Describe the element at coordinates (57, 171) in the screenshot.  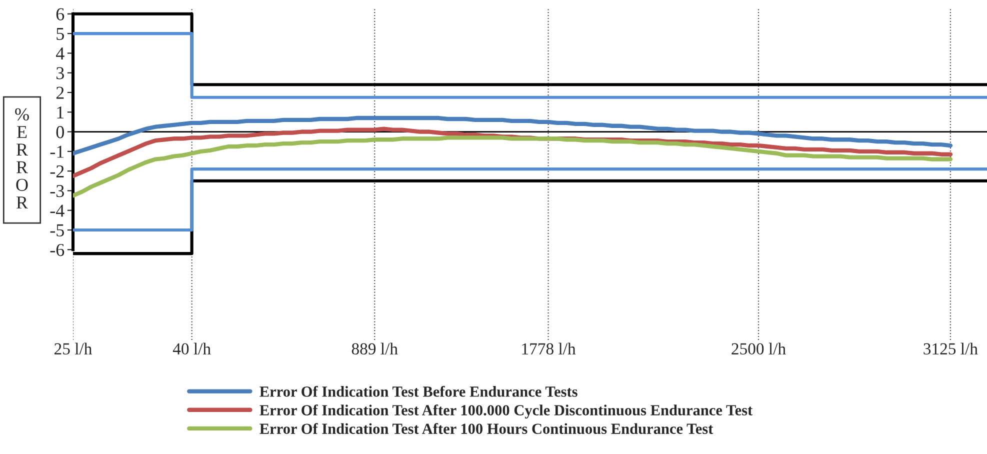
I see `y-tick-label: -2` at that location.